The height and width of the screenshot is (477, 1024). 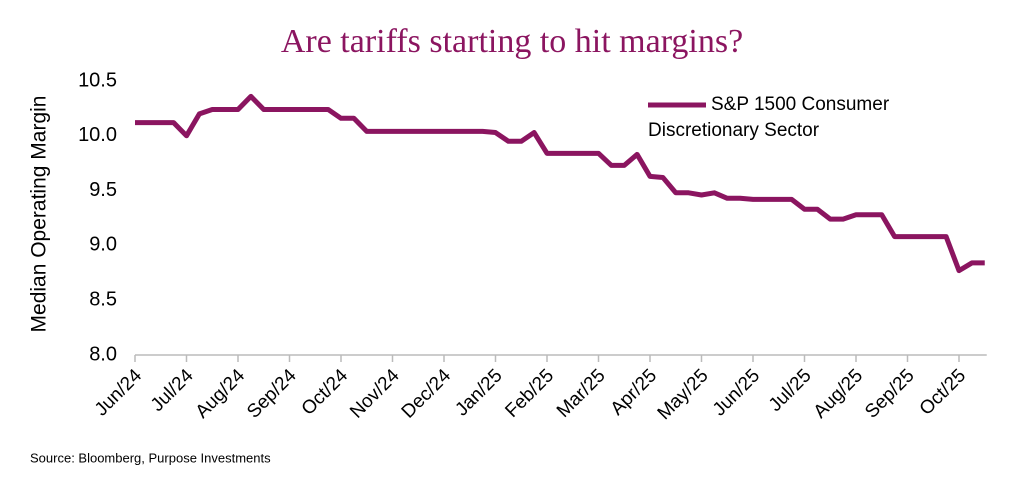 I want to click on legend-label: S&P 1500 Consumer Discretionary Sector, so click(x=771, y=117).